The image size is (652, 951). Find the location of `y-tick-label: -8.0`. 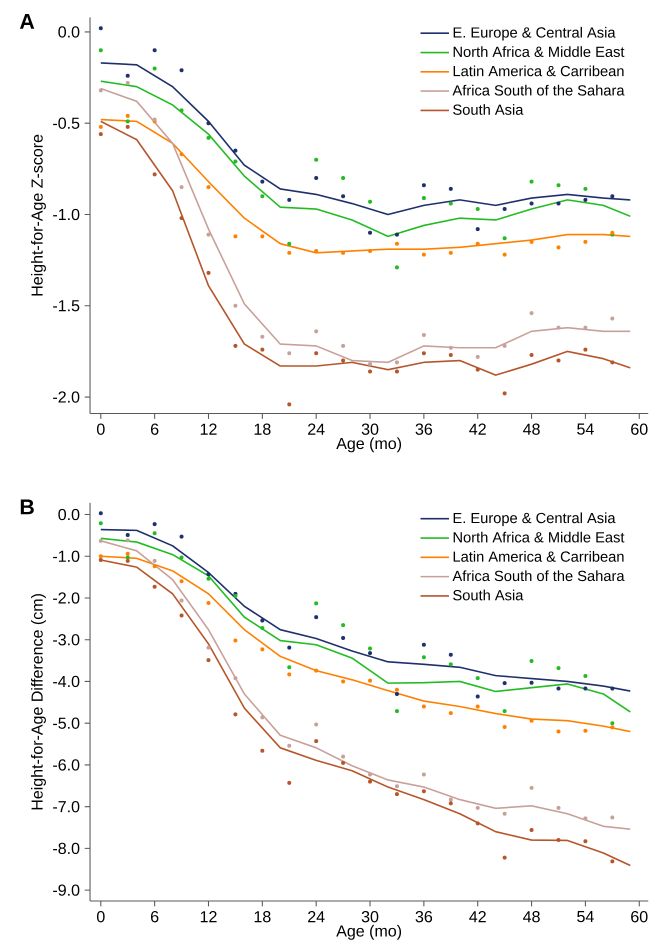

y-tick-label: -8.0 is located at coordinates (66, 848).